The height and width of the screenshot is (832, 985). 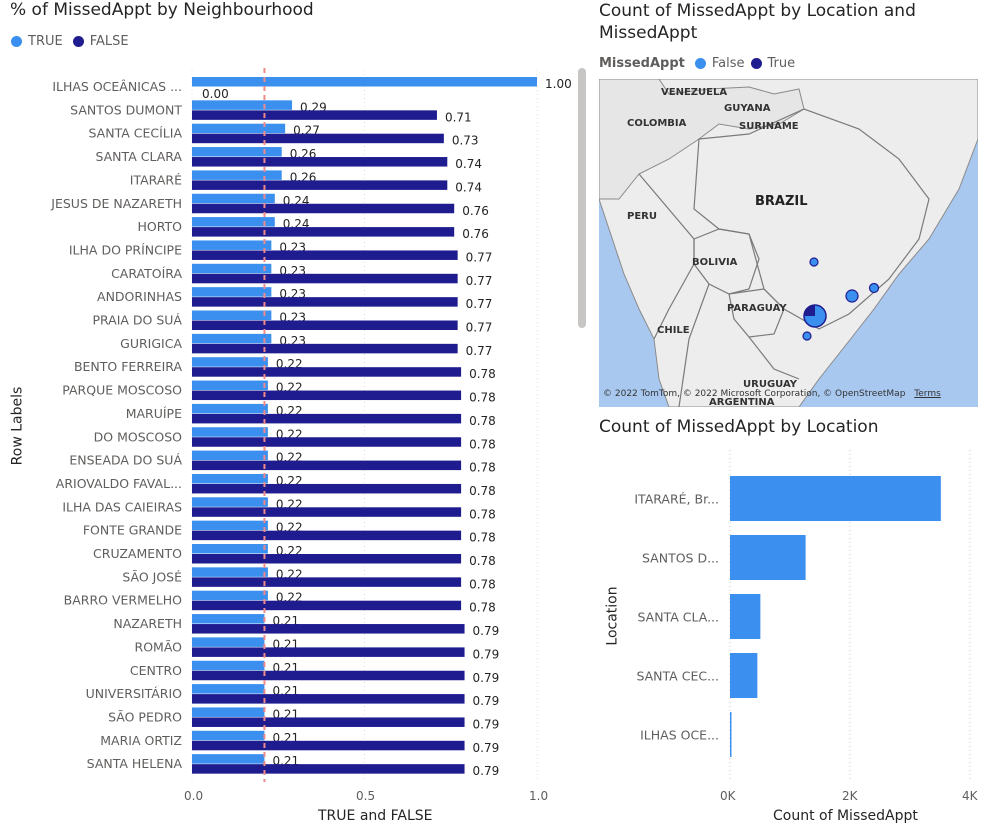 I want to click on bubble-santa-clara, so click(x=874, y=288).